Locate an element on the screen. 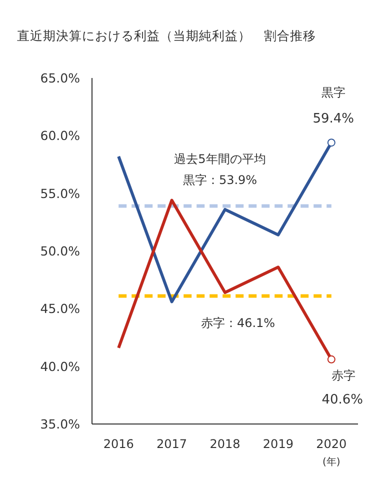 The width and height of the screenshot is (380, 480). y-tick-label: 40.0% is located at coordinates (60, 366).